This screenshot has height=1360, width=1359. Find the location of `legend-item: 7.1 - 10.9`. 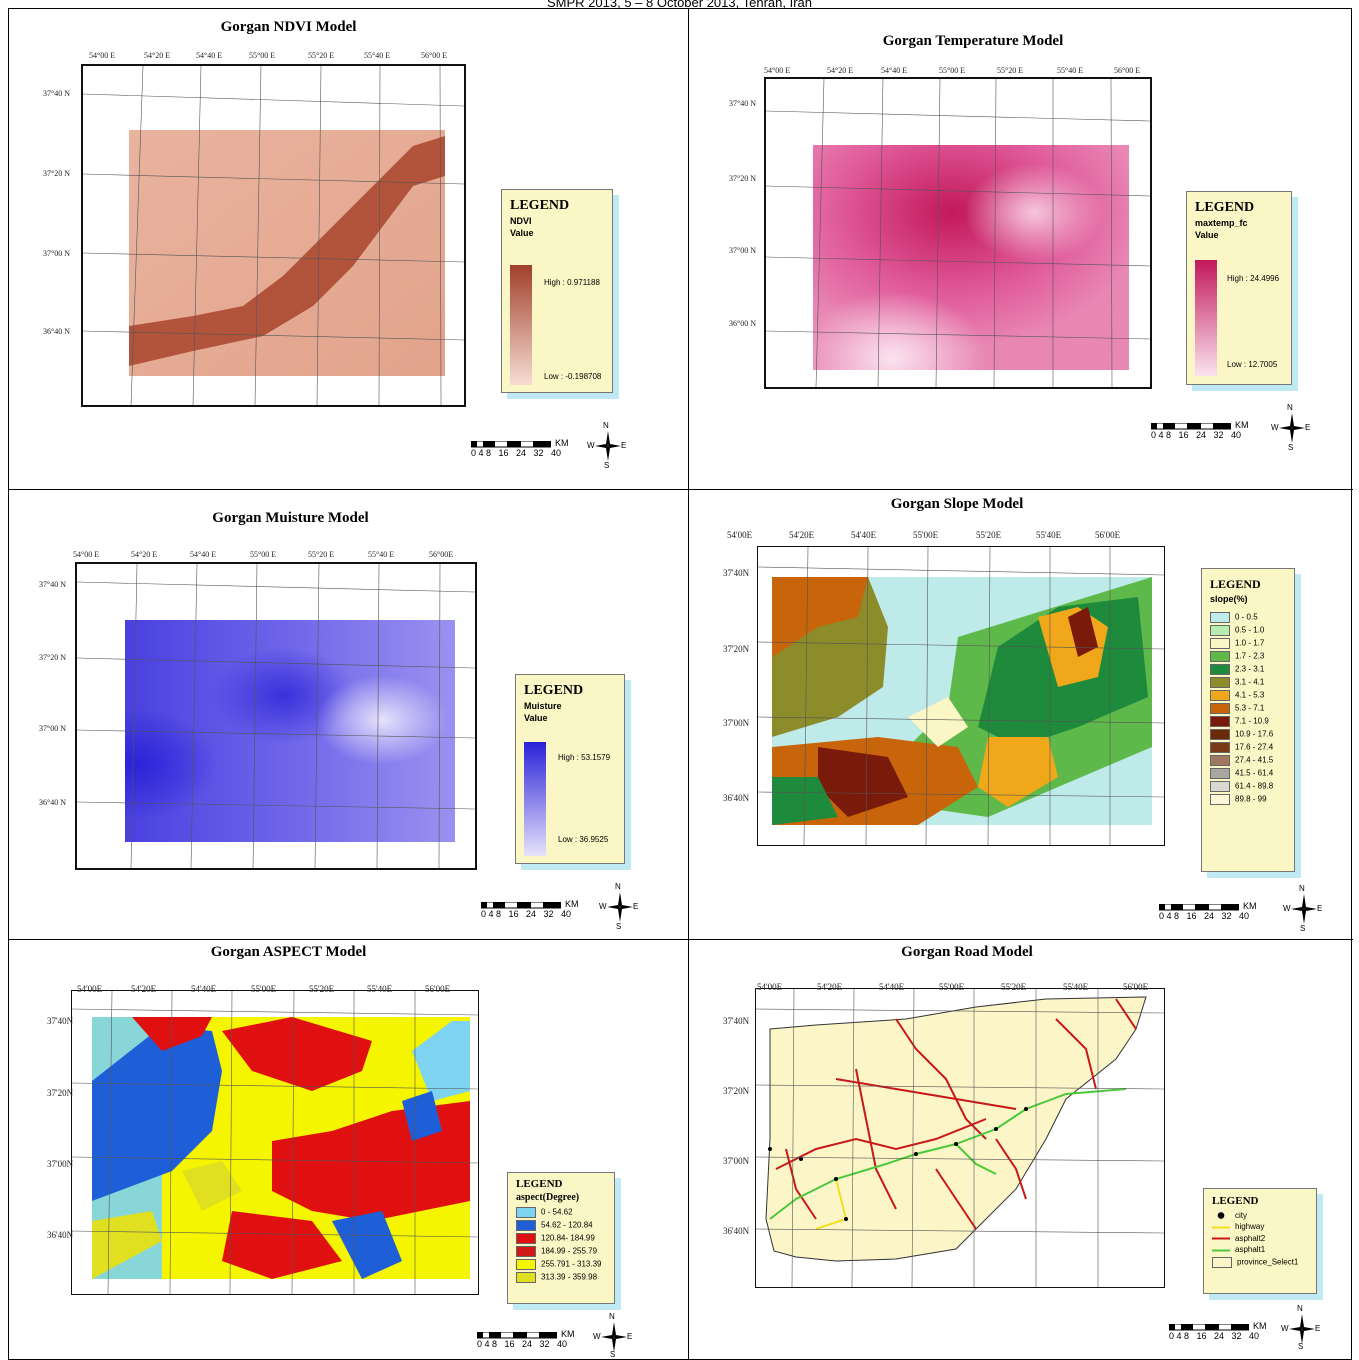

legend-item: 7.1 - 10.9 is located at coordinates (1252, 721).